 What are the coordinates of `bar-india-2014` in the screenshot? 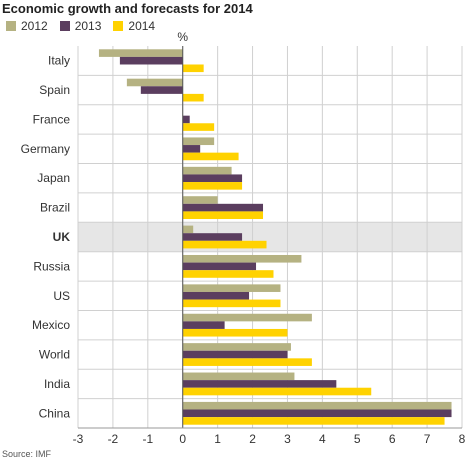 It's located at (277, 391).